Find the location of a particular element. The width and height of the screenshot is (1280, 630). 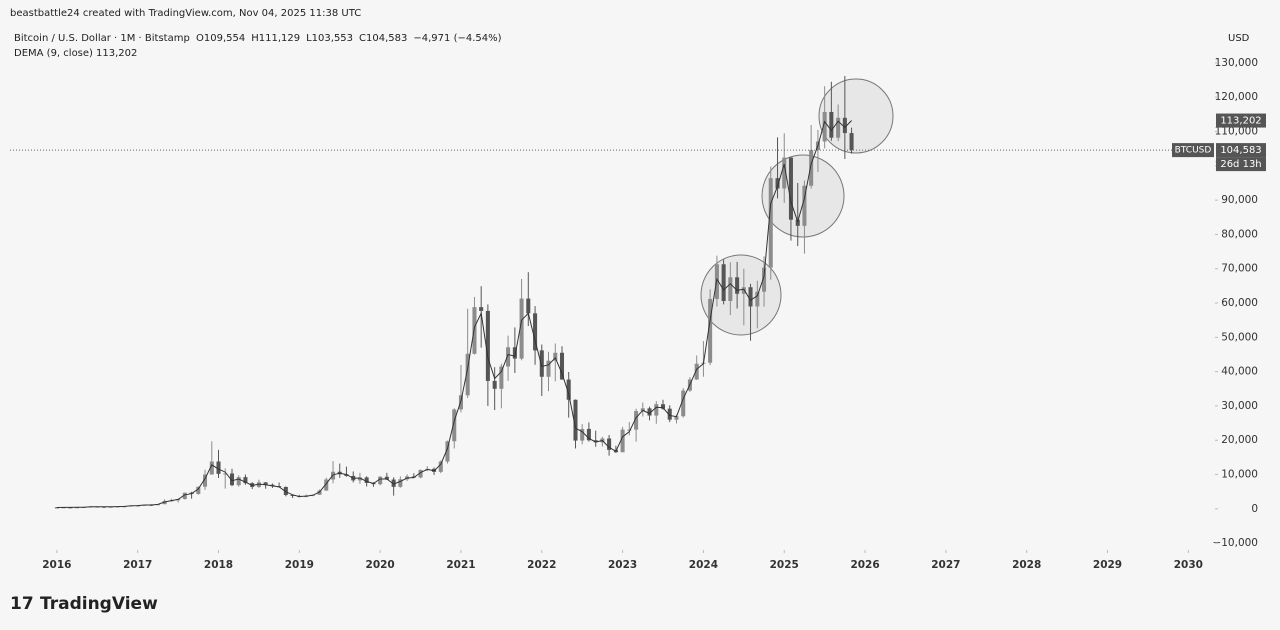

x-tick-label: 2026 is located at coordinates (864, 565).